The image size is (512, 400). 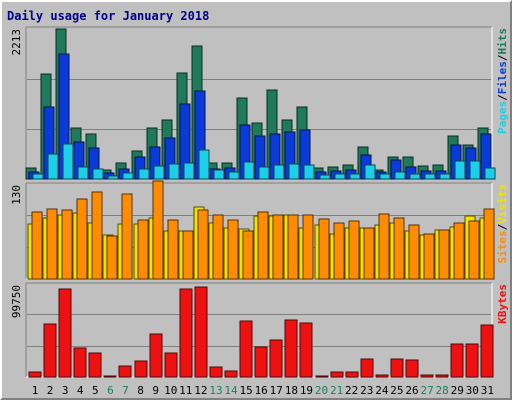 What do you see at coordinates (306, 390) in the screenshot?
I see `x-tick-label-day-19: 19` at bounding box center [306, 390].